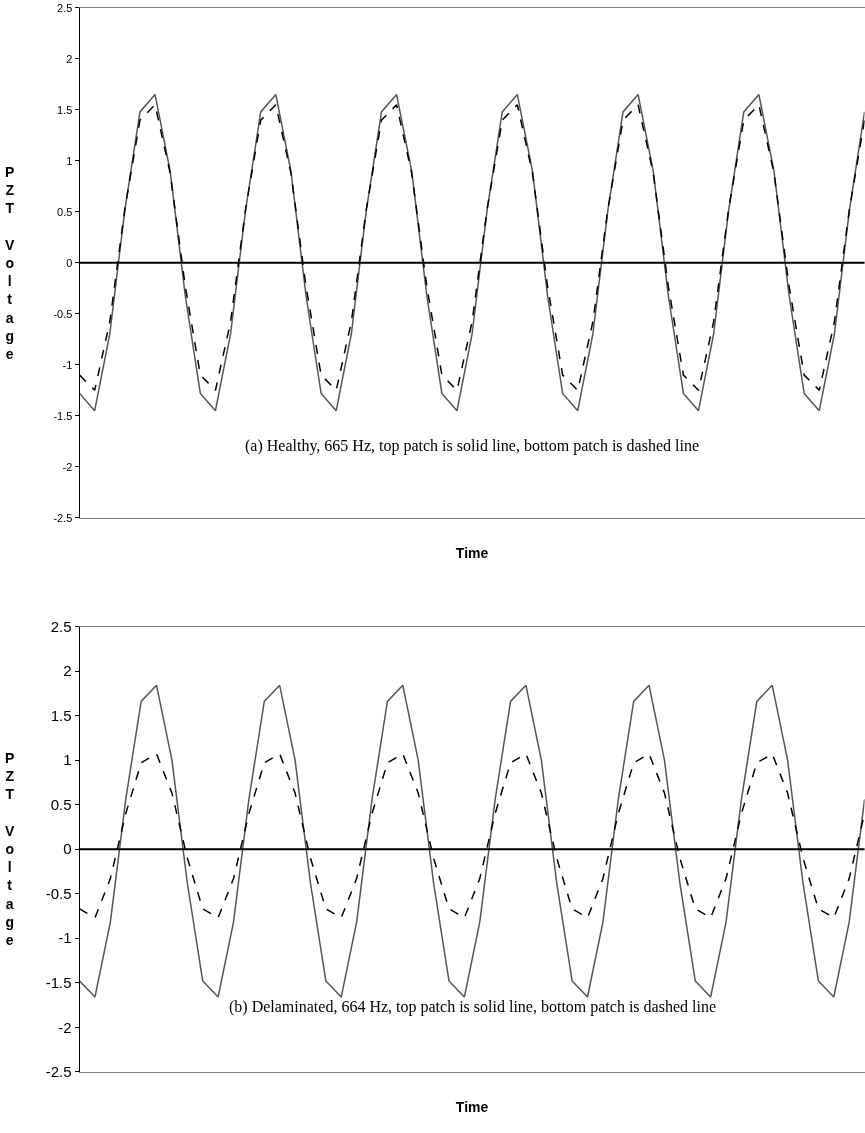 This screenshot has width=865, height=1133. What do you see at coordinates (472, 446) in the screenshot?
I see `annotation: (a) Healthy, 665 Hz, top patch is solid line, bottom patch is dashed line` at bounding box center [472, 446].